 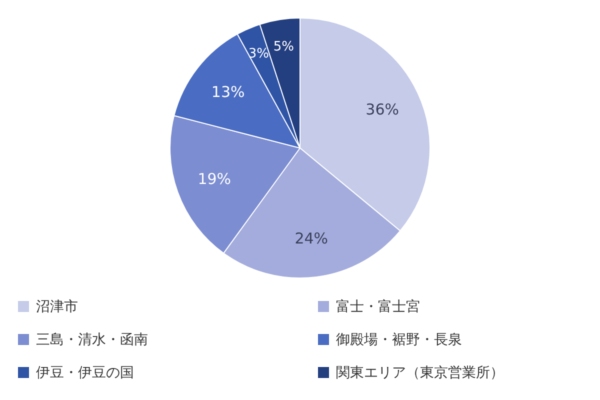 What do you see at coordinates (399, 340) in the screenshot?
I see `legend-label: 御殿場・裾野・長泉` at bounding box center [399, 340].